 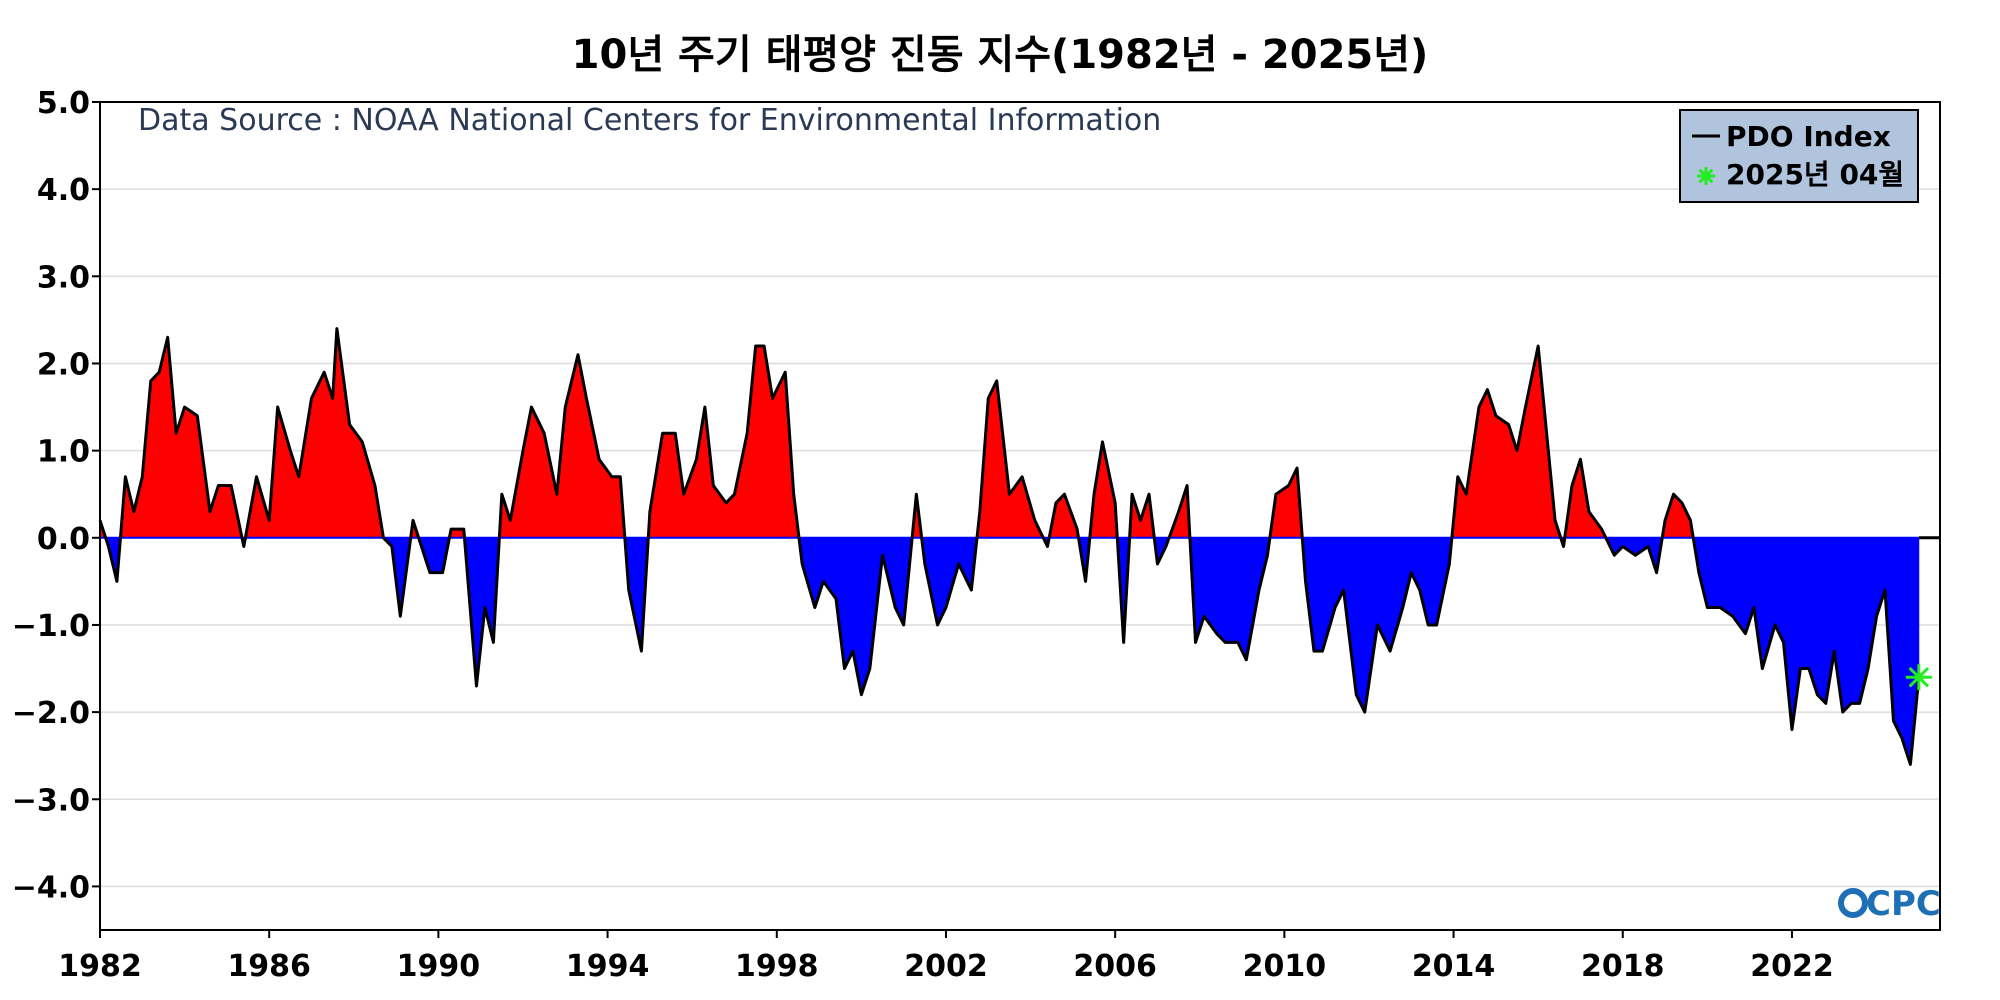 I want to click on legend-star-icon, so click(x=1706, y=176).